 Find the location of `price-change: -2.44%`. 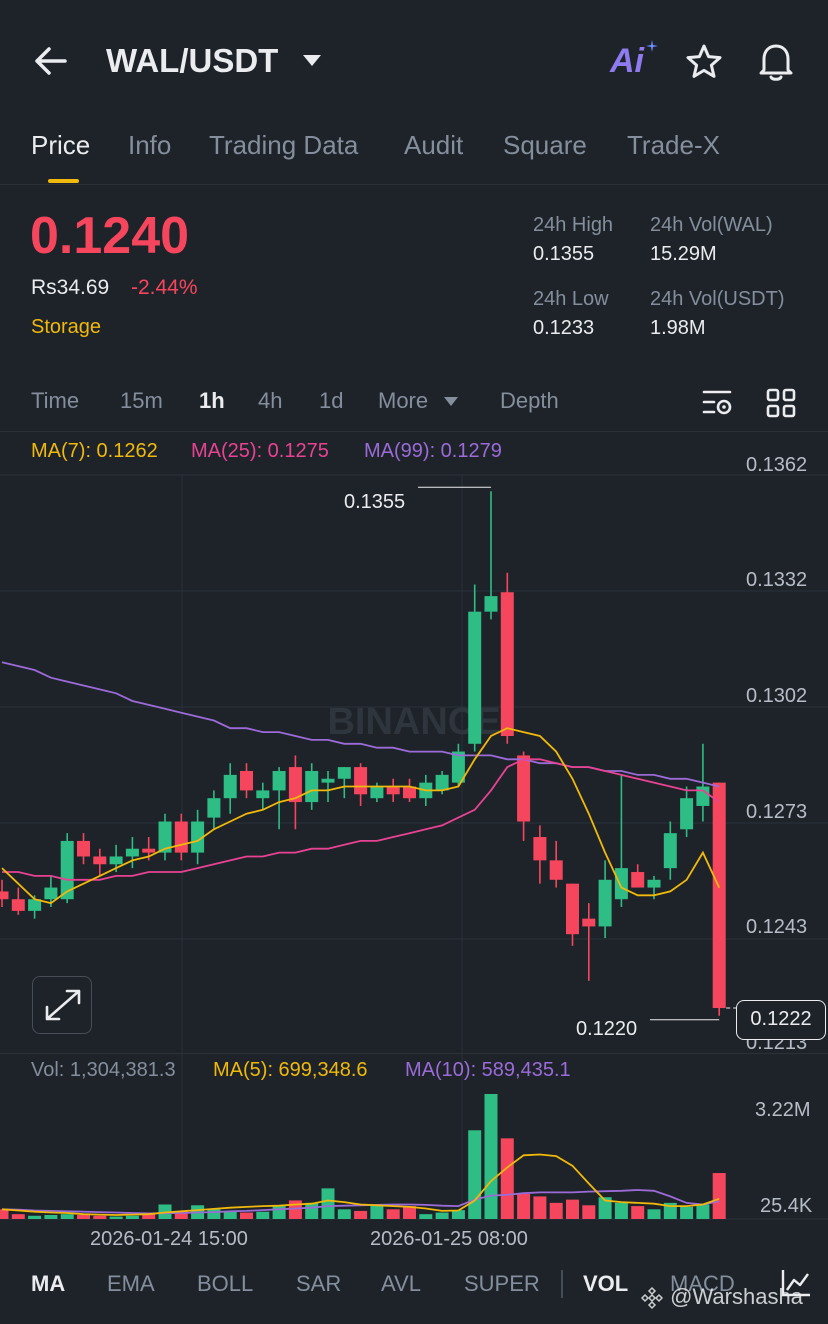

price-change: -2.44% is located at coordinates (164, 287).